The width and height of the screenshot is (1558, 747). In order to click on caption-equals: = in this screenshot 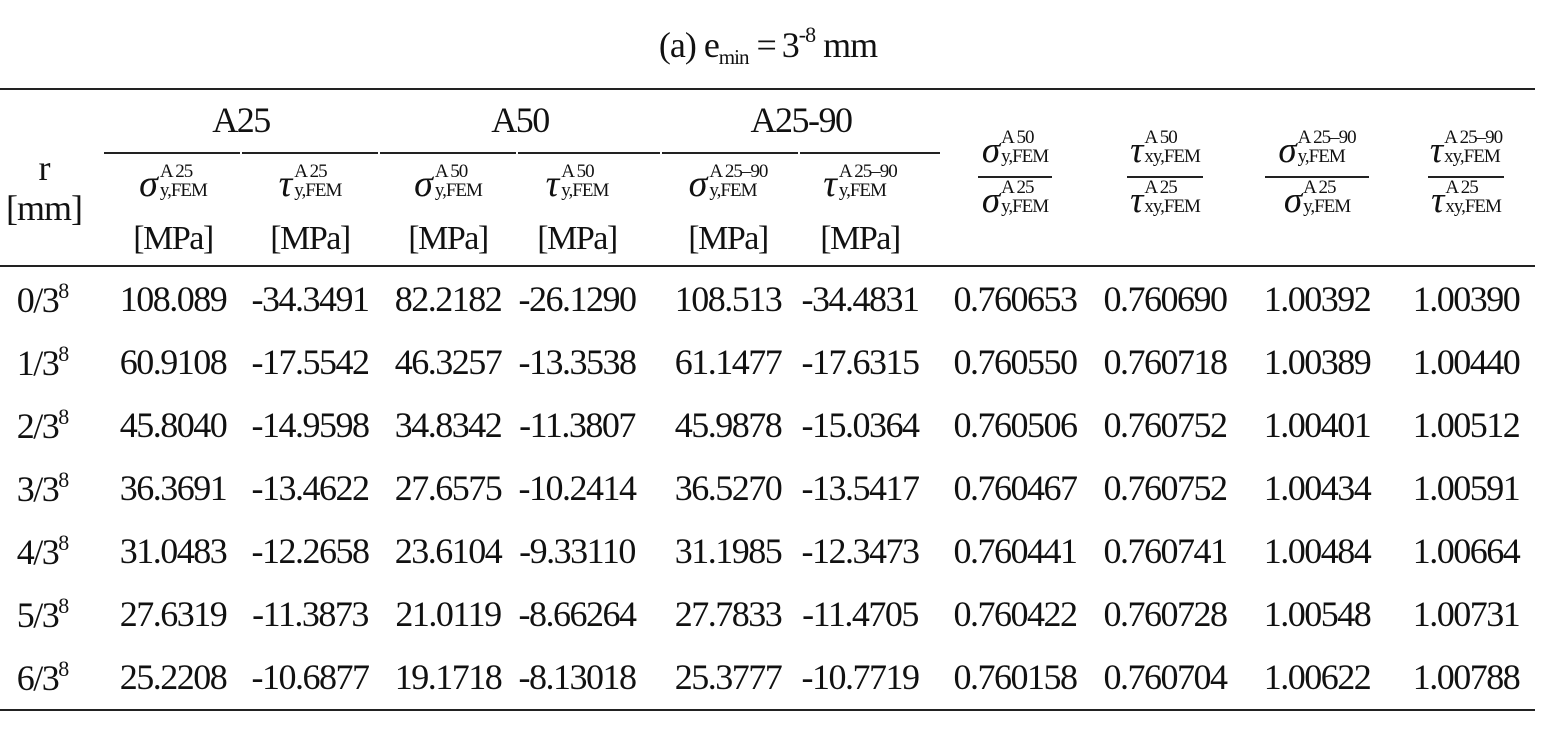, I will do `click(766, 45)`.